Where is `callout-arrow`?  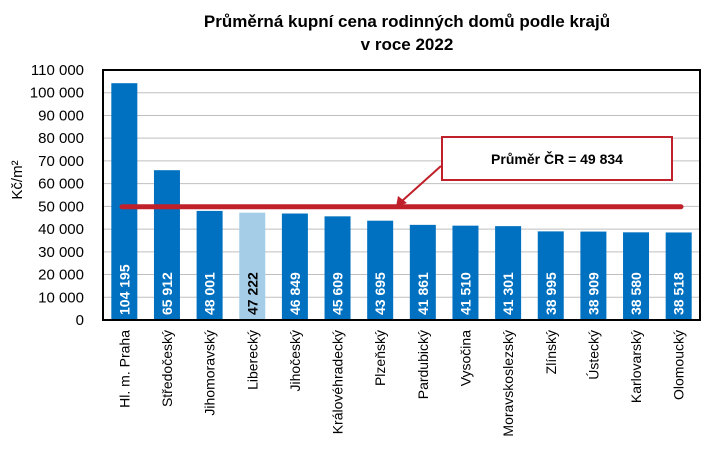 callout-arrow is located at coordinates (421, 183).